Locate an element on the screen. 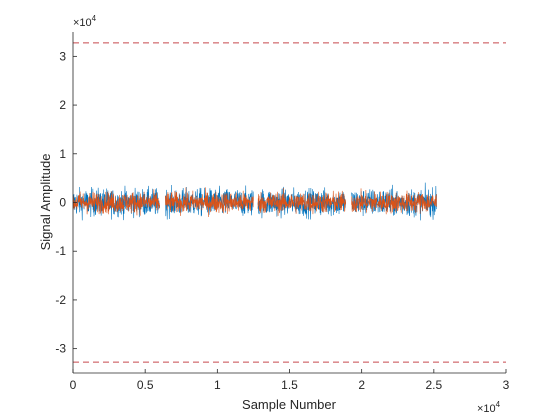 The height and width of the screenshot is (420, 560). y-tick-label: 2 is located at coordinates (62, 105).